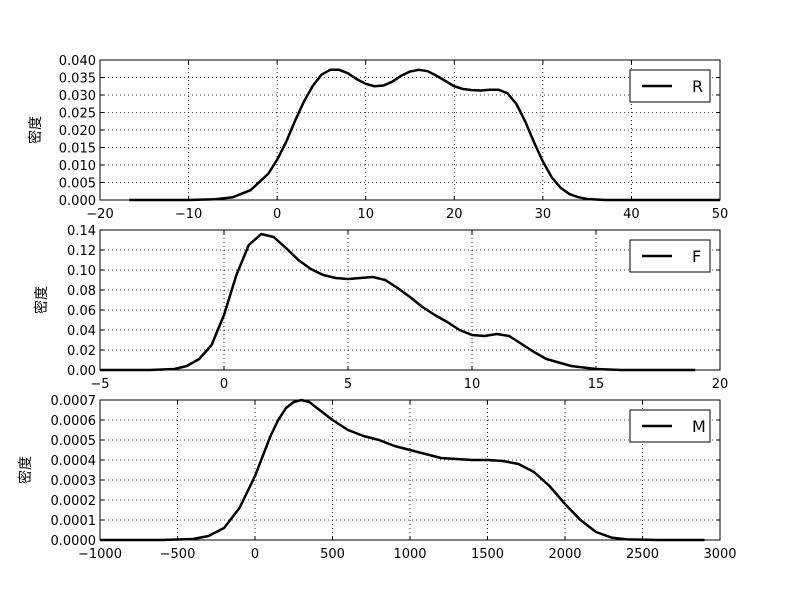 This screenshot has width=800, height=600. What do you see at coordinates (670, 86) in the screenshot?
I see `legend: R` at bounding box center [670, 86].